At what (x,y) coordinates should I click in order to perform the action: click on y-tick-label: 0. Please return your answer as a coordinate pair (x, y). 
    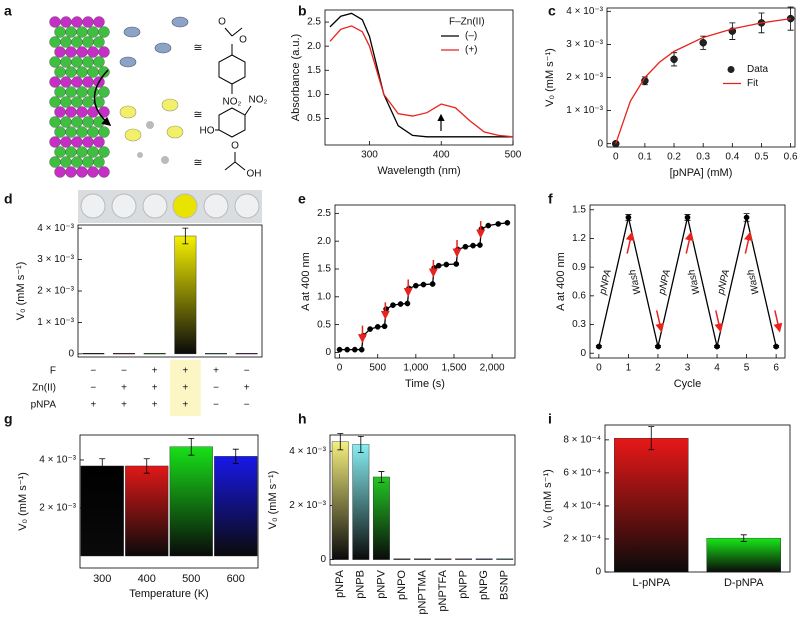
    Looking at the image, I should click on (323, 559).